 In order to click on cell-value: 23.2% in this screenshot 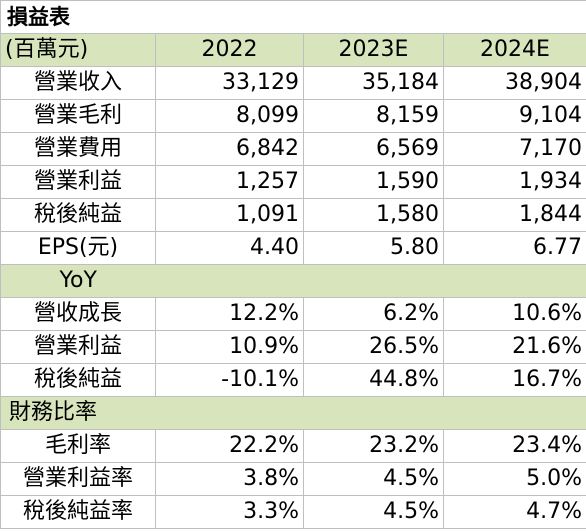, I will do `click(373, 446)`.